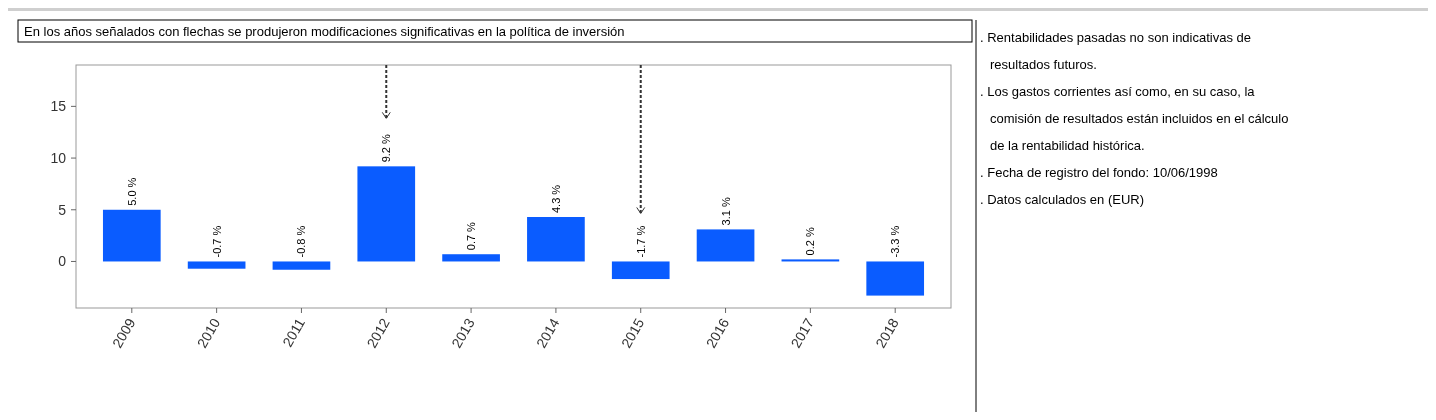 The image size is (1436, 420). I want to click on chart-title: En los años señalados con flechas se produjeron modificaciones significativas en la política de inversión, so click(324, 31).